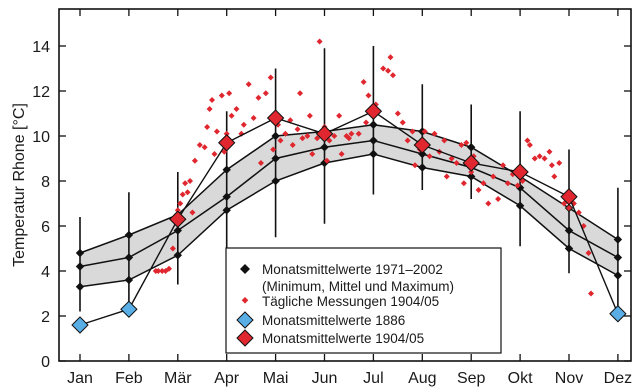  What do you see at coordinates (245, 320) in the screenshot?
I see `legend-diamond-blue` at bounding box center [245, 320].